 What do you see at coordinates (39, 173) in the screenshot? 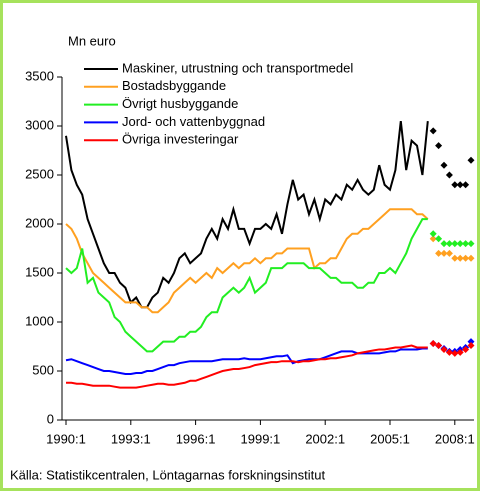
I see `y-tick-label: 2500` at bounding box center [39, 173].